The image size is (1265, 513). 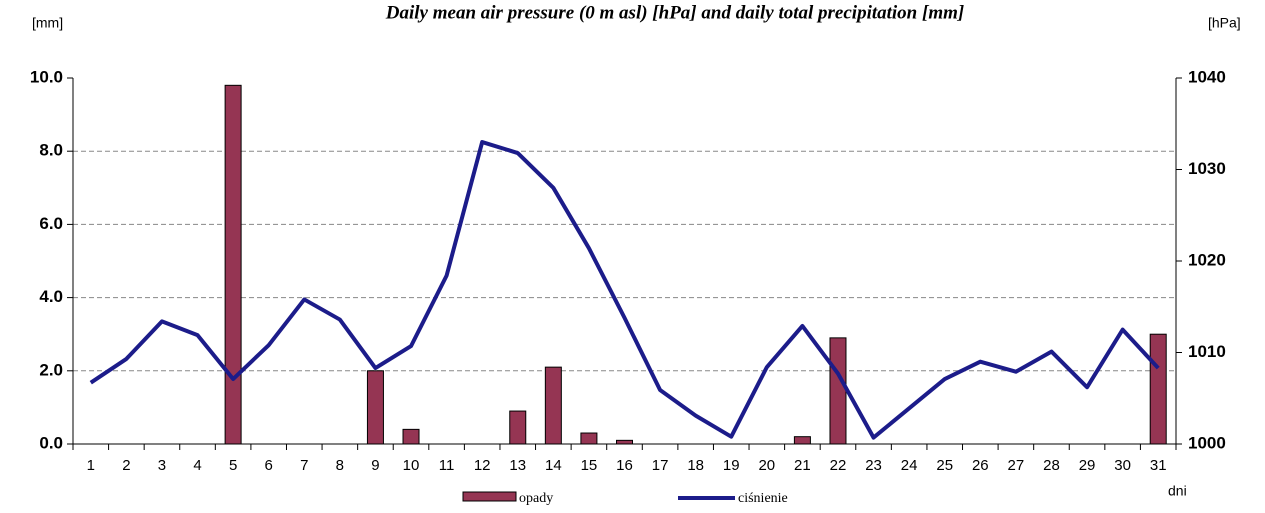 What do you see at coordinates (802, 465) in the screenshot?
I see `x-tick-label: 21` at bounding box center [802, 465].